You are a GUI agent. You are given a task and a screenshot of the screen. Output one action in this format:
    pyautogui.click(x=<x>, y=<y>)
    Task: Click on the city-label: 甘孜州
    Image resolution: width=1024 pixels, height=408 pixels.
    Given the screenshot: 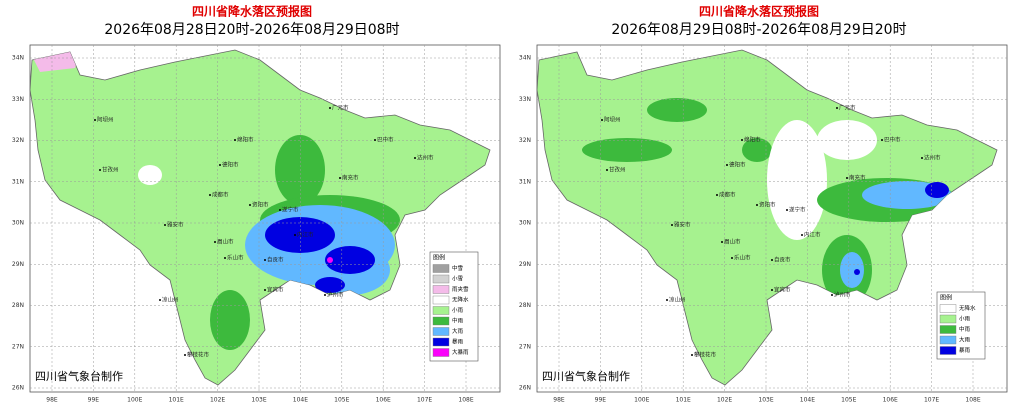 What is the action you would take?
    pyautogui.click(x=617, y=170)
    